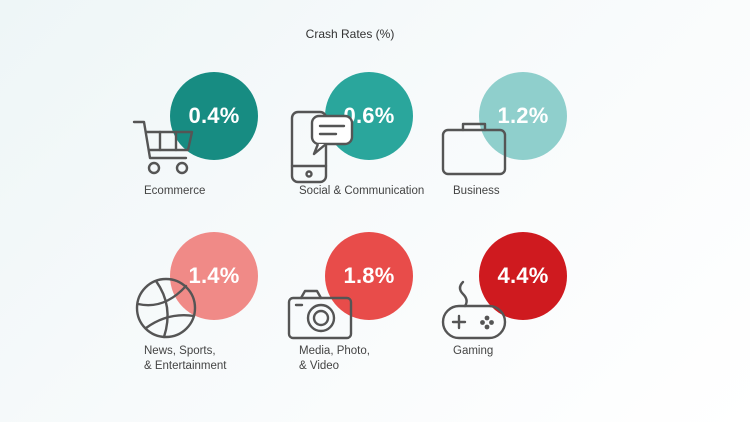 This screenshot has height=422, width=750. I want to click on phone-chat-icon, so click(322, 147).